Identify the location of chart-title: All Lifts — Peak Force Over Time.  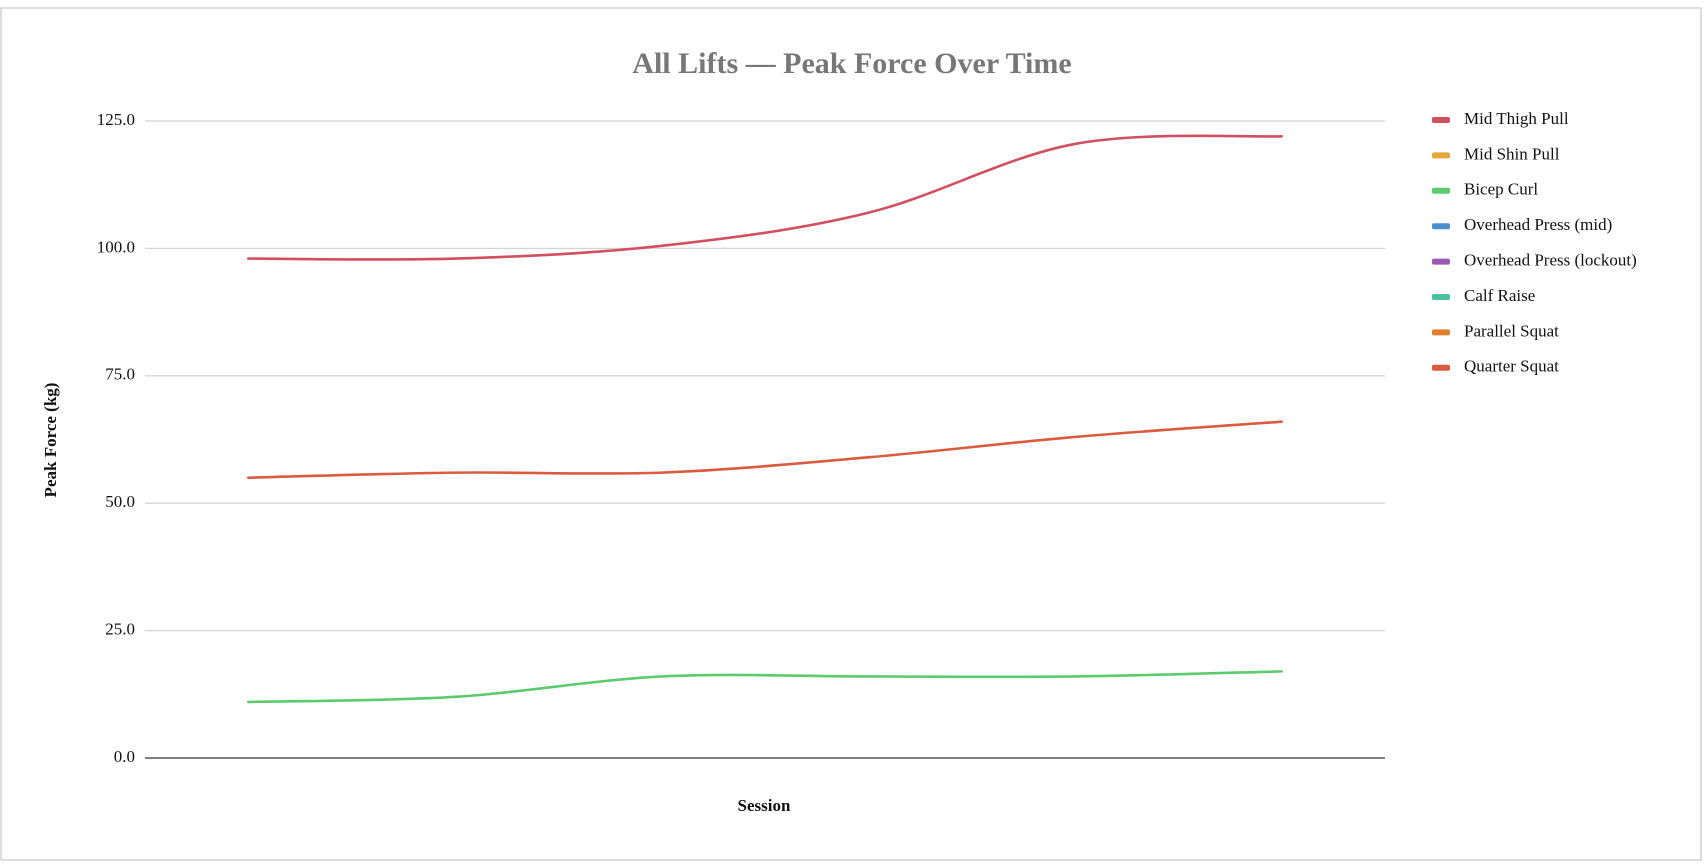
(851, 63).